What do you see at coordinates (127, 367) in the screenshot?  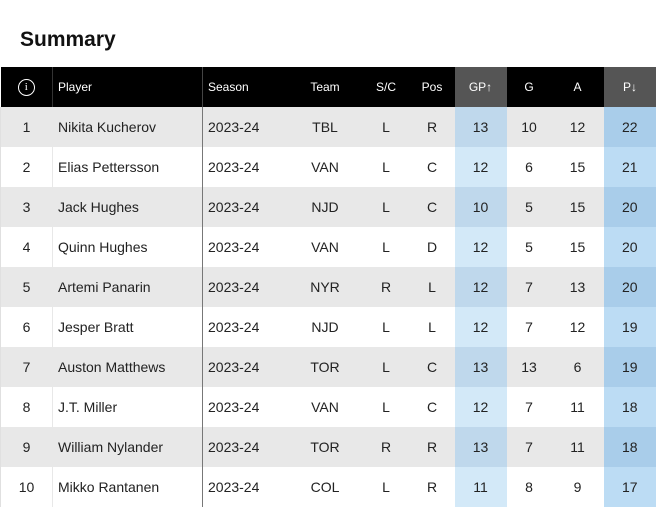 I see `player-cell: Auston Matthews` at bounding box center [127, 367].